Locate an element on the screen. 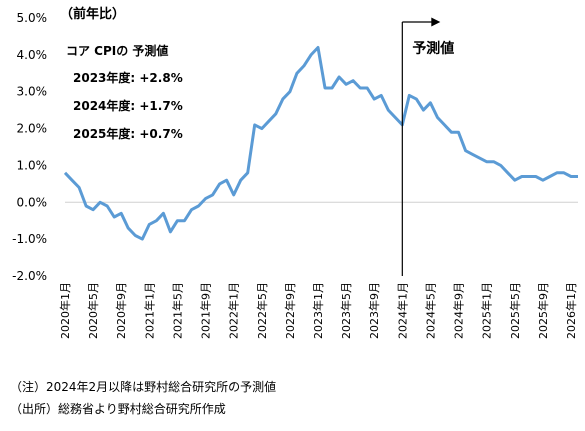 Image resolution: width=585 pixels, height=431 pixels. x-tick-label: 2023年5月 is located at coordinates (346, 310).